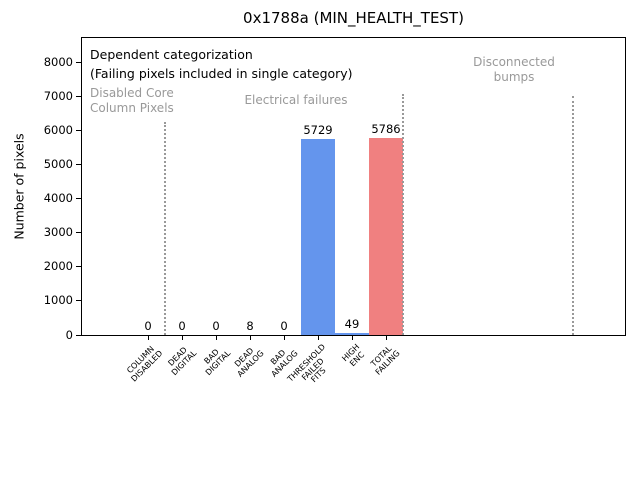 The image size is (640, 480). Describe the element at coordinates (171, 54) in the screenshot. I see `annotation-dependent-categorization: Dependent categorization` at that location.